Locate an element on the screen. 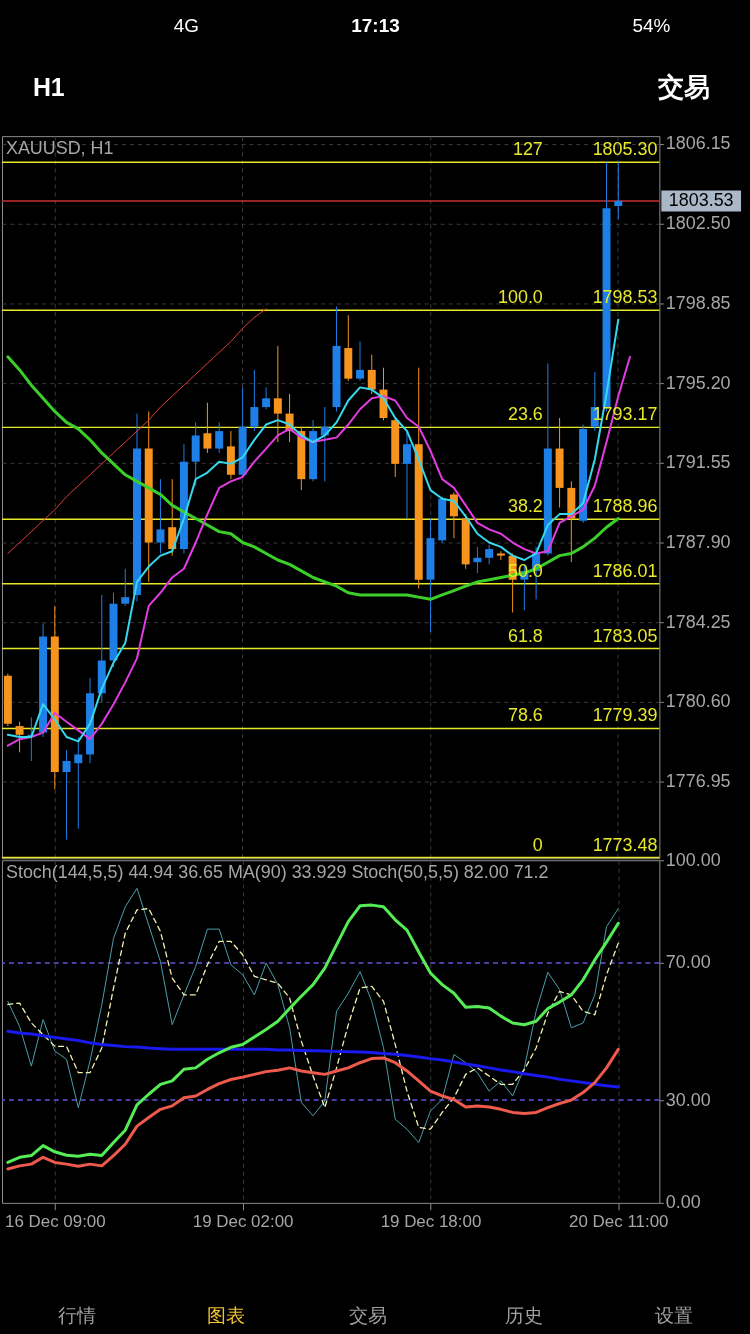  ref-line-label: 1805.30 is located at coordinates (625, 149).